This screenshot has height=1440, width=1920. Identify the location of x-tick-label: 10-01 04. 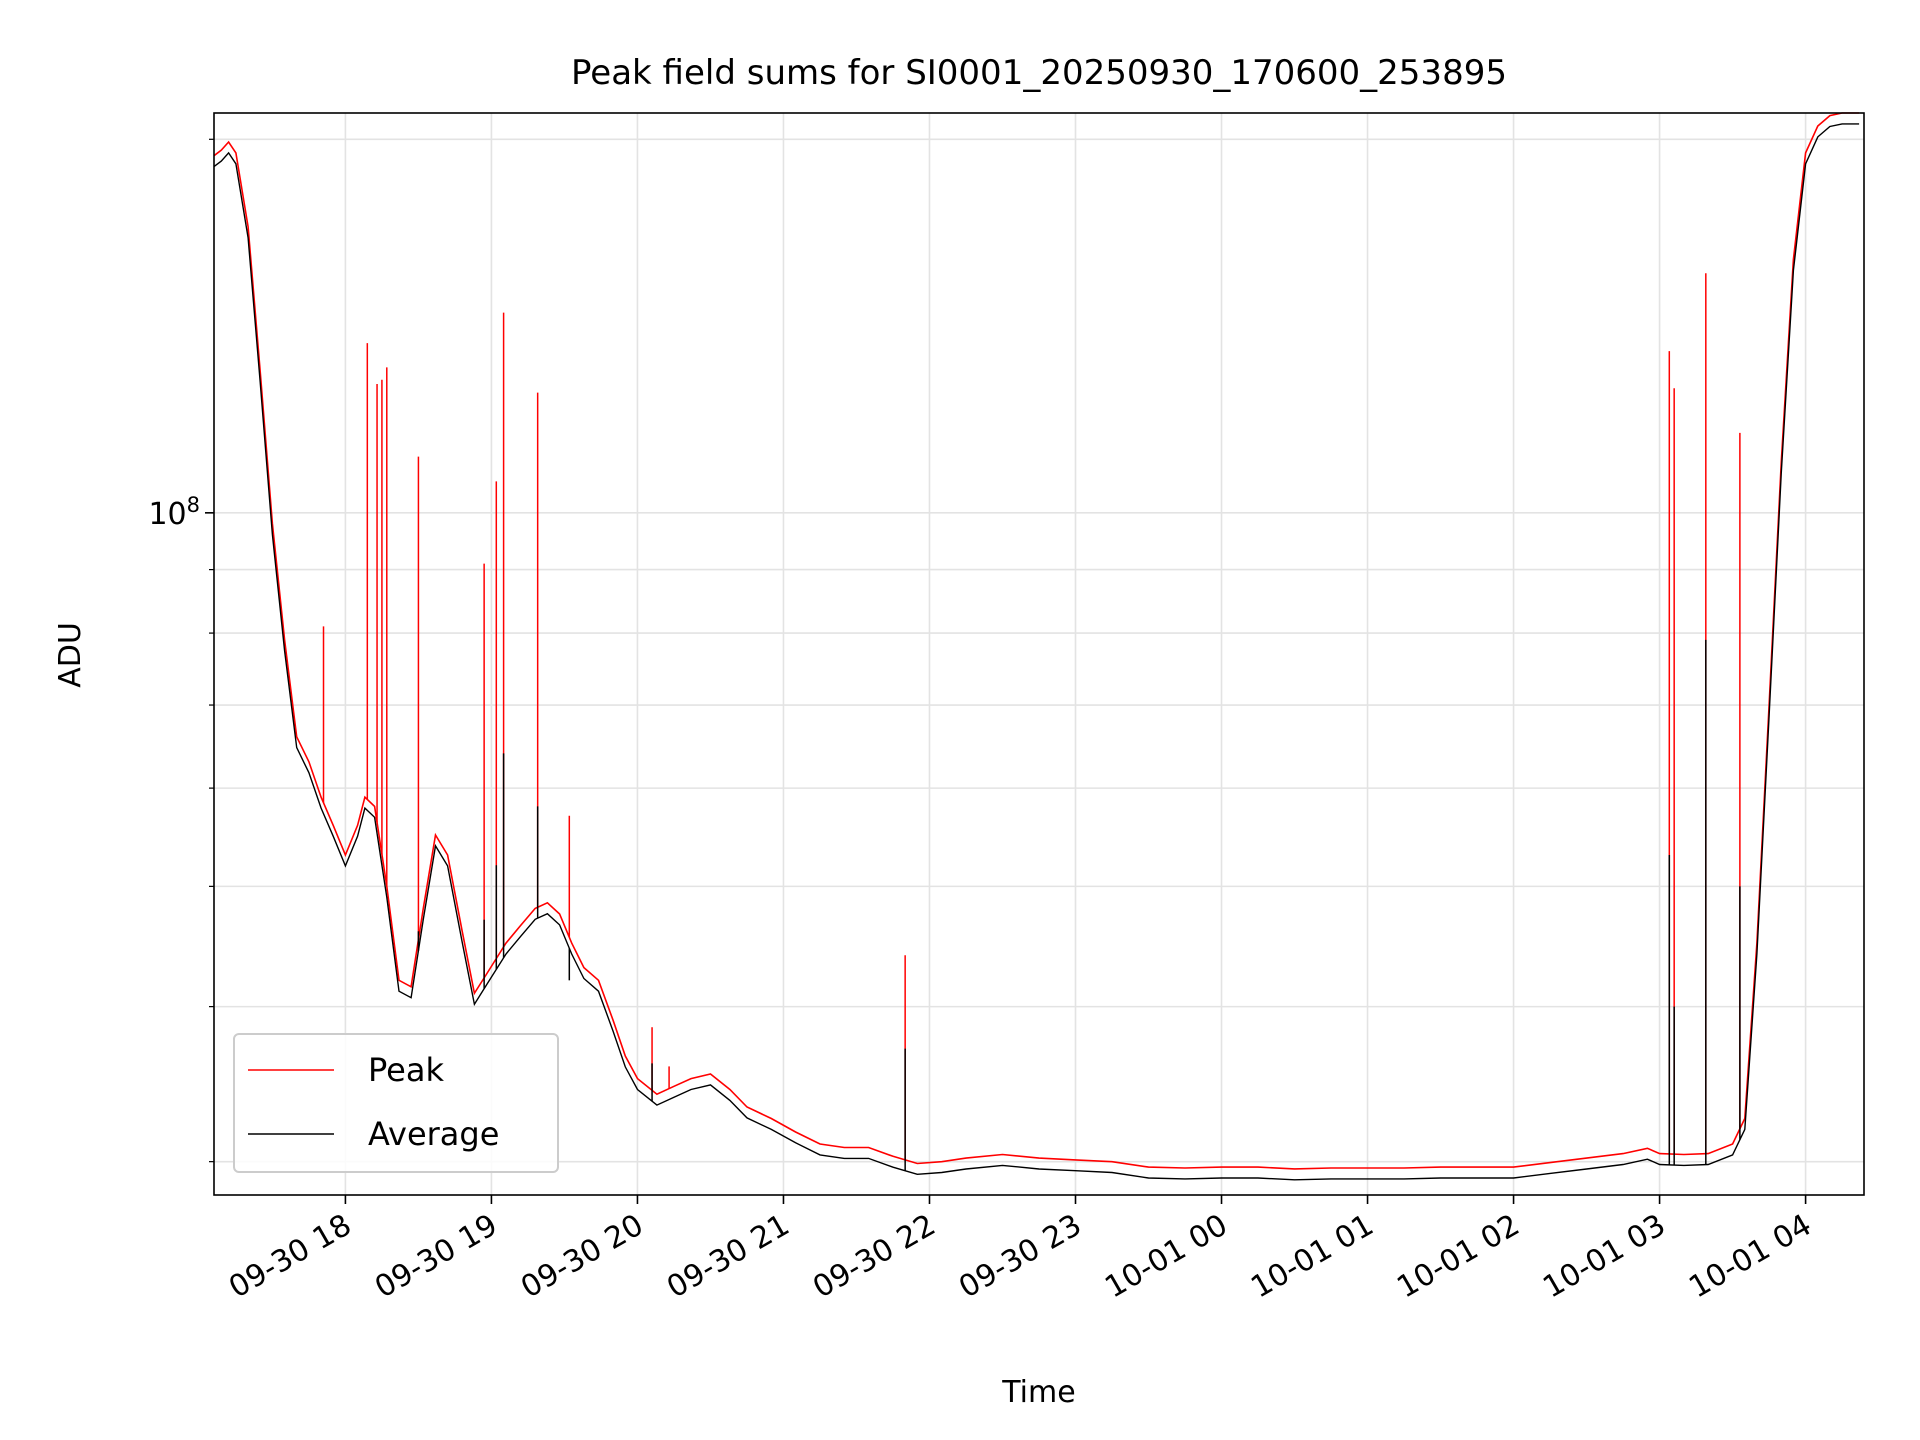
(1750, 1257).